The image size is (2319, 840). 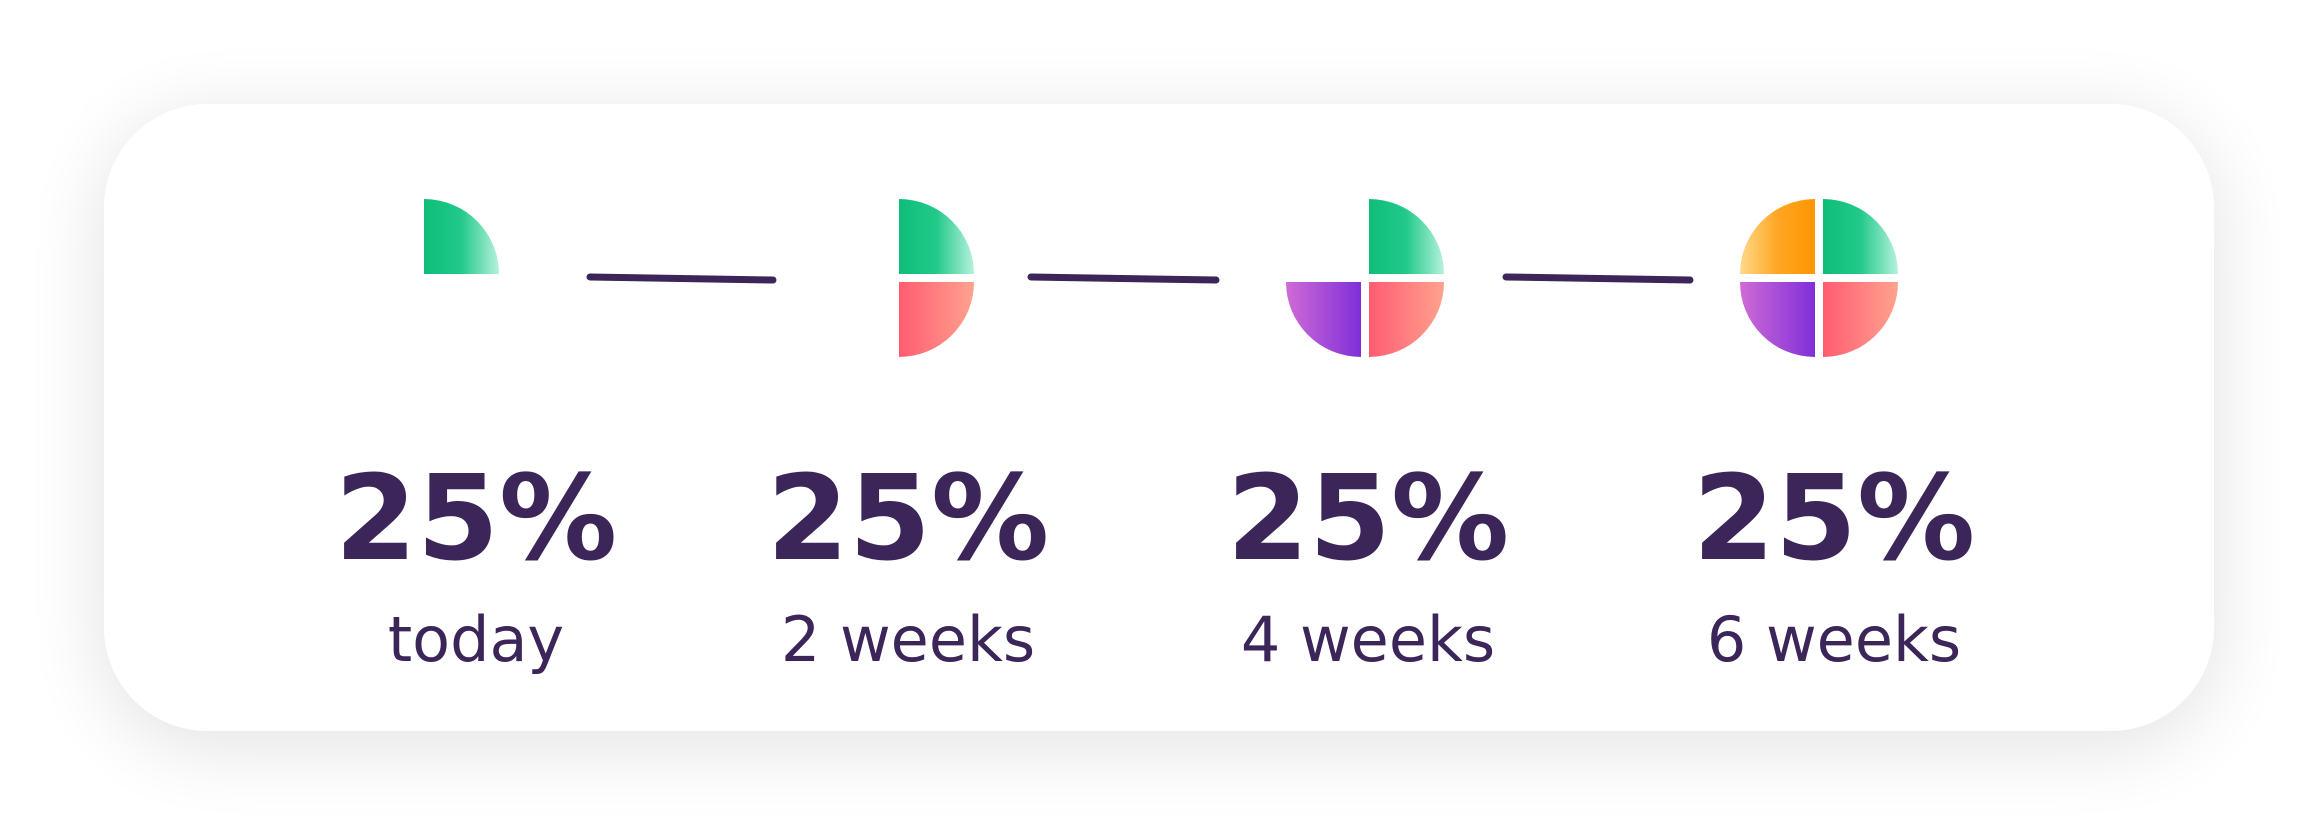 I want to click on step-label: 2 weeks, so click(x=908, y=639).